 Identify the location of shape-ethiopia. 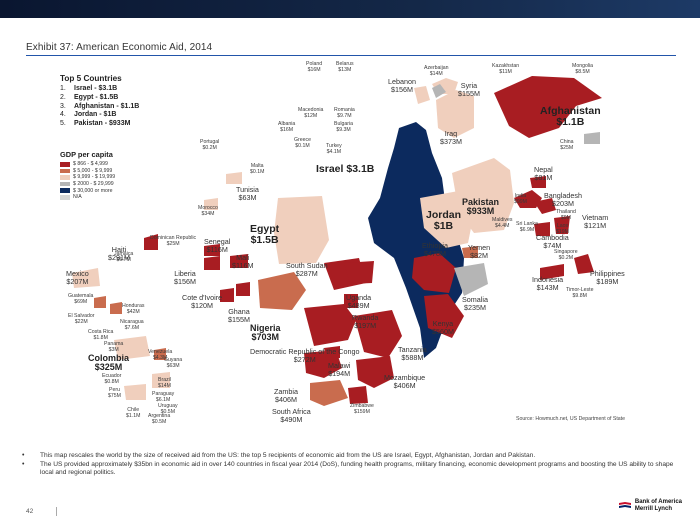
(434, 273).